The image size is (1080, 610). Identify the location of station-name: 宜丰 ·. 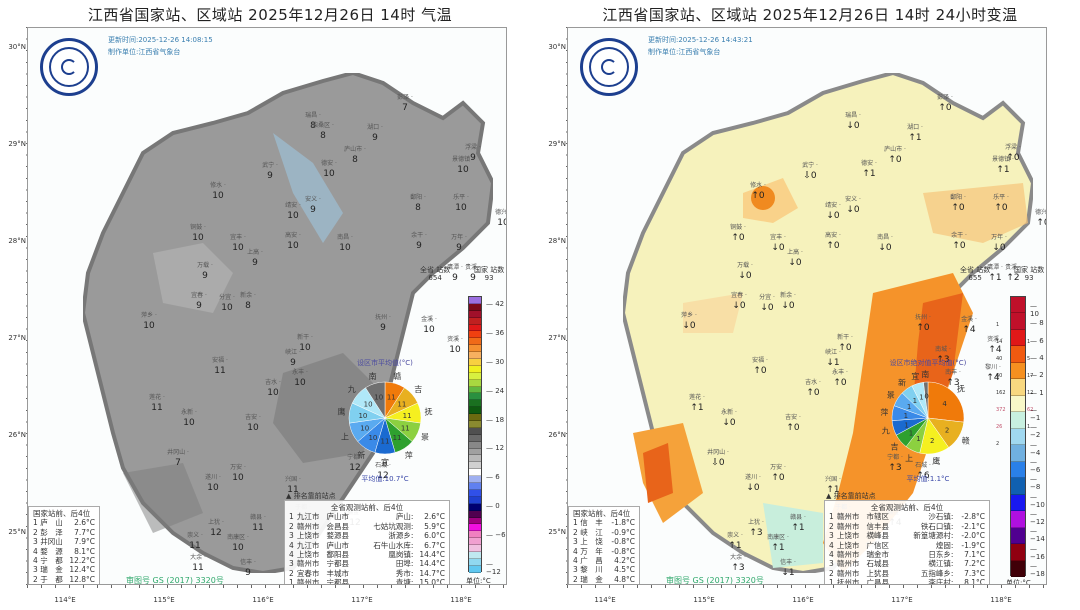
(778, 237).